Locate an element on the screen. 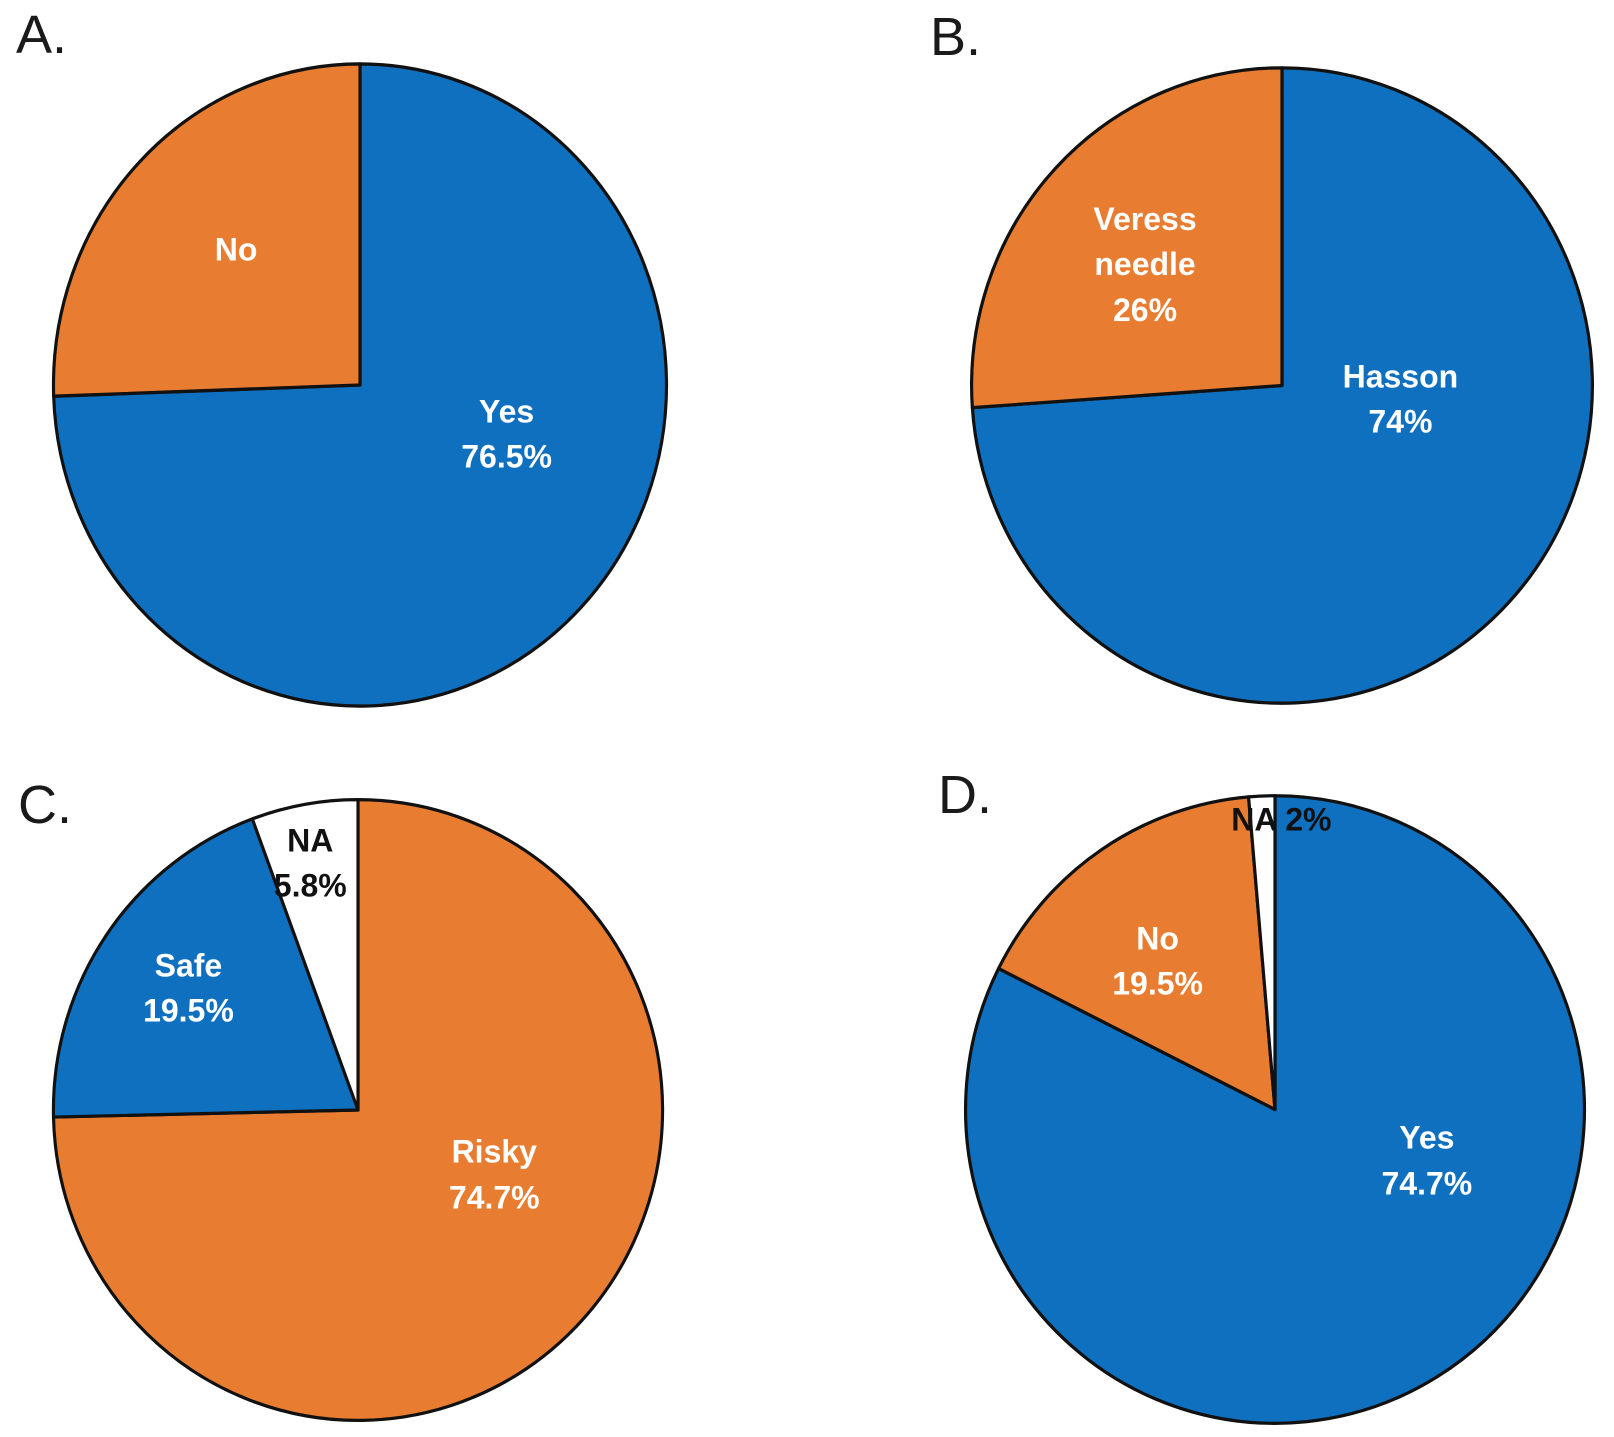  pie-slice-veress-needle is located at coordinates (1127, 238).